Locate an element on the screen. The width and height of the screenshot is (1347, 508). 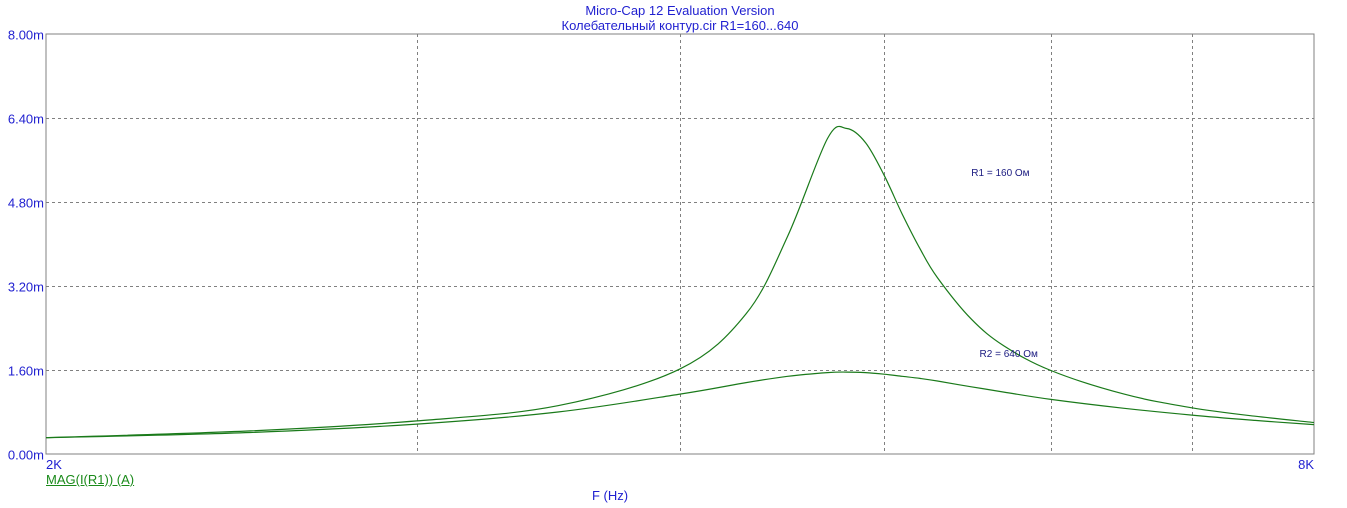
x-tick-label: 8K is located at coordinates (1306, 464).